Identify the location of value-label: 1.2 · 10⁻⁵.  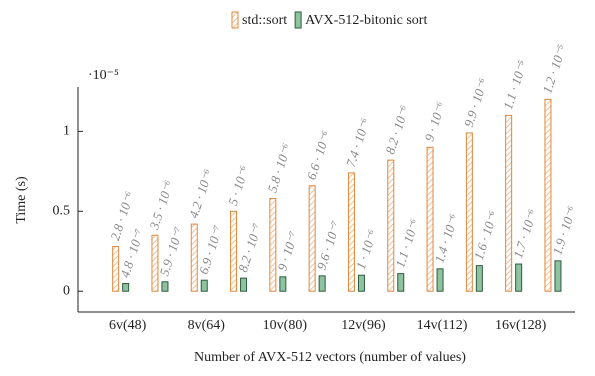
(554, 68).